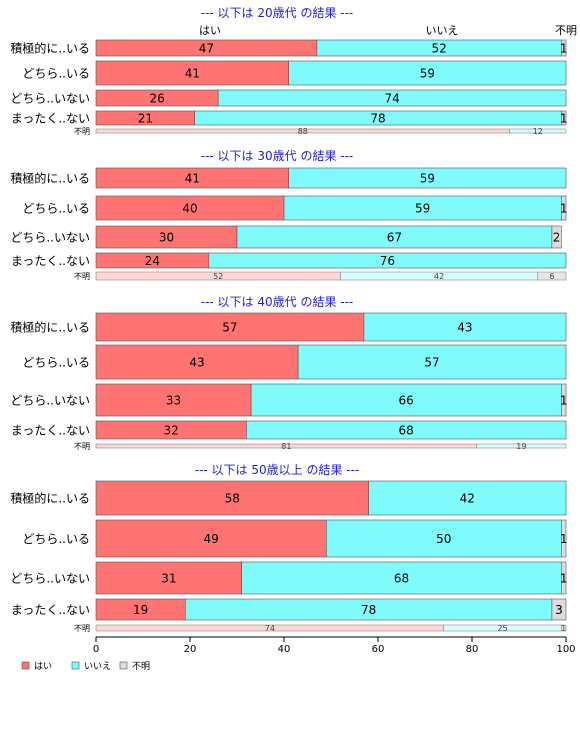 The image size is (580, 751). What do you see at coordinates (96, 649) in the screenshot?
I see `x-axis-tick-label: 0` at bounding box center [96, 649].